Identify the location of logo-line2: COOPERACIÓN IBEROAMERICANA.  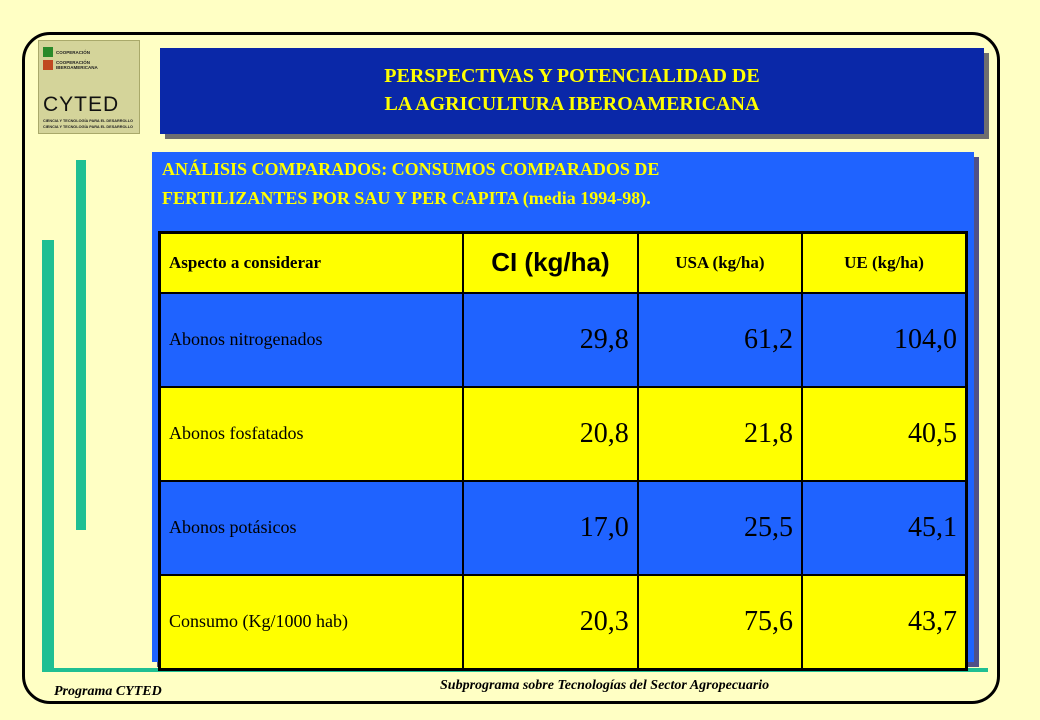
(77, 65).